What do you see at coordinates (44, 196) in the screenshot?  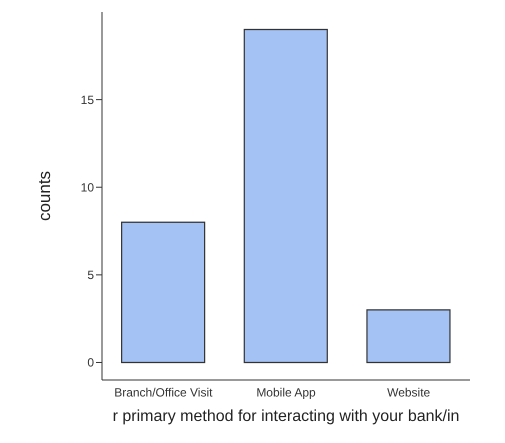 I see `y-axis-title: counts` at bounding box center [44, 196].